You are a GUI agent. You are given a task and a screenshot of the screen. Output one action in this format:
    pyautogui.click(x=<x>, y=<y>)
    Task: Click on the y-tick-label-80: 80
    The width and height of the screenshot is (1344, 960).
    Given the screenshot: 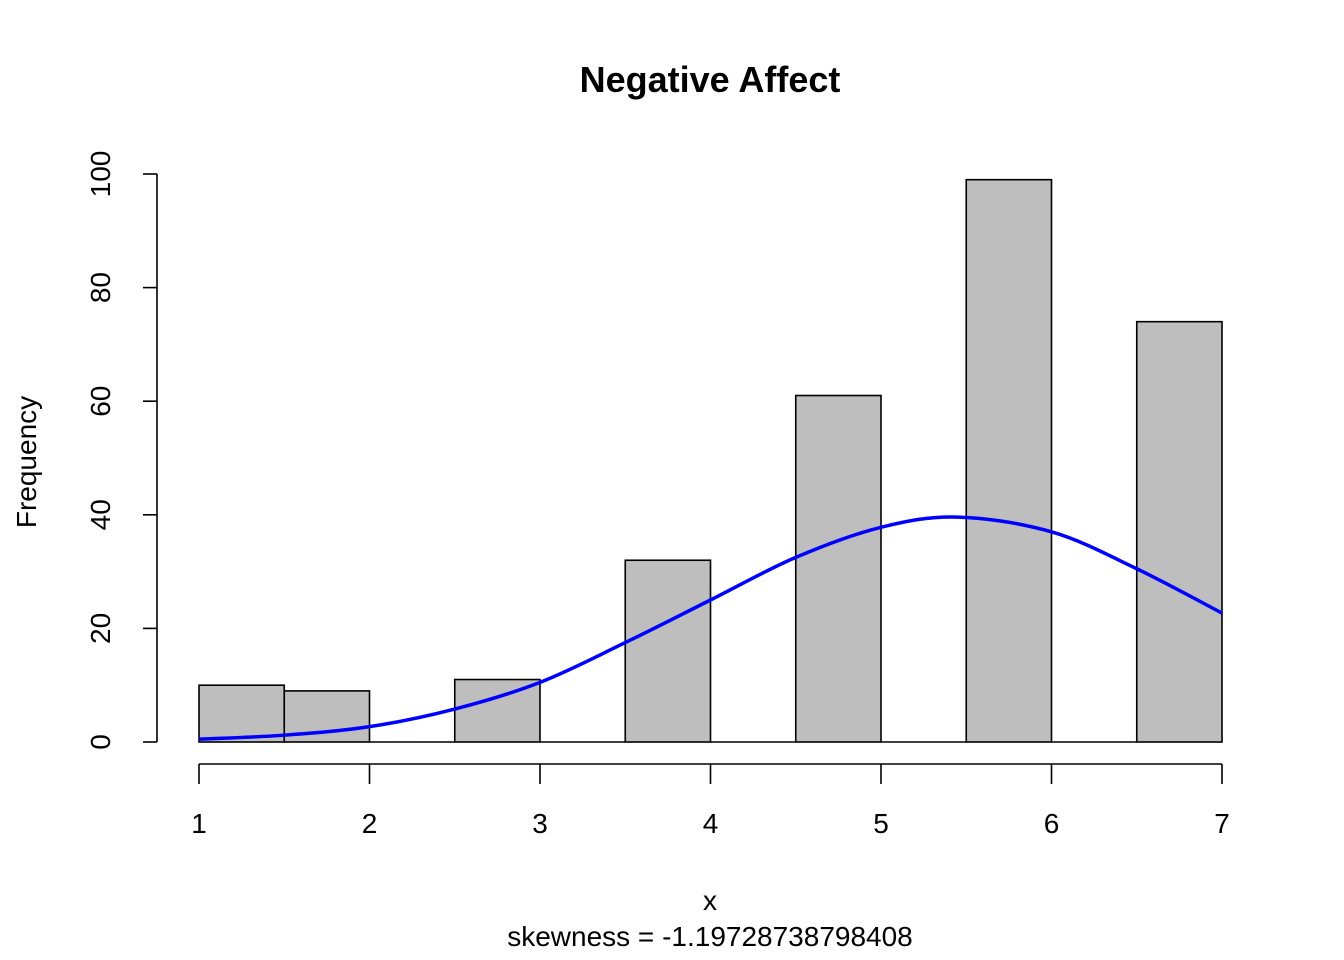 What is the action you would take?
    pyautogui.click(x=100, y=287)
    